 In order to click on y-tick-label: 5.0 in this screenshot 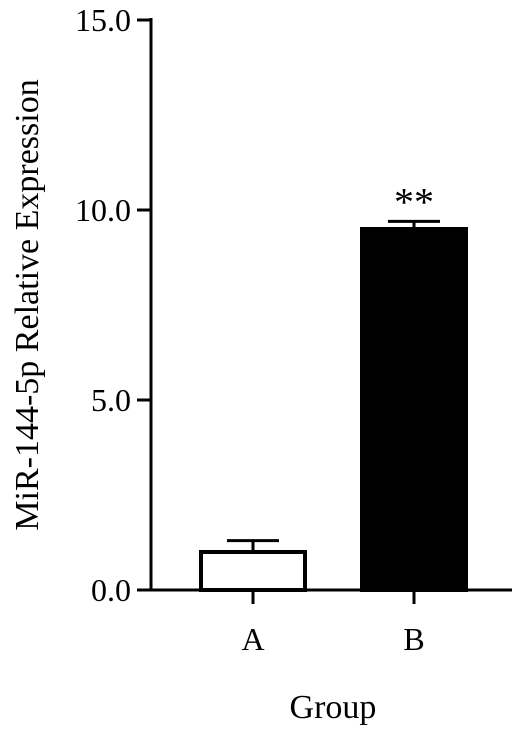, I will do `click(111, 400)`.